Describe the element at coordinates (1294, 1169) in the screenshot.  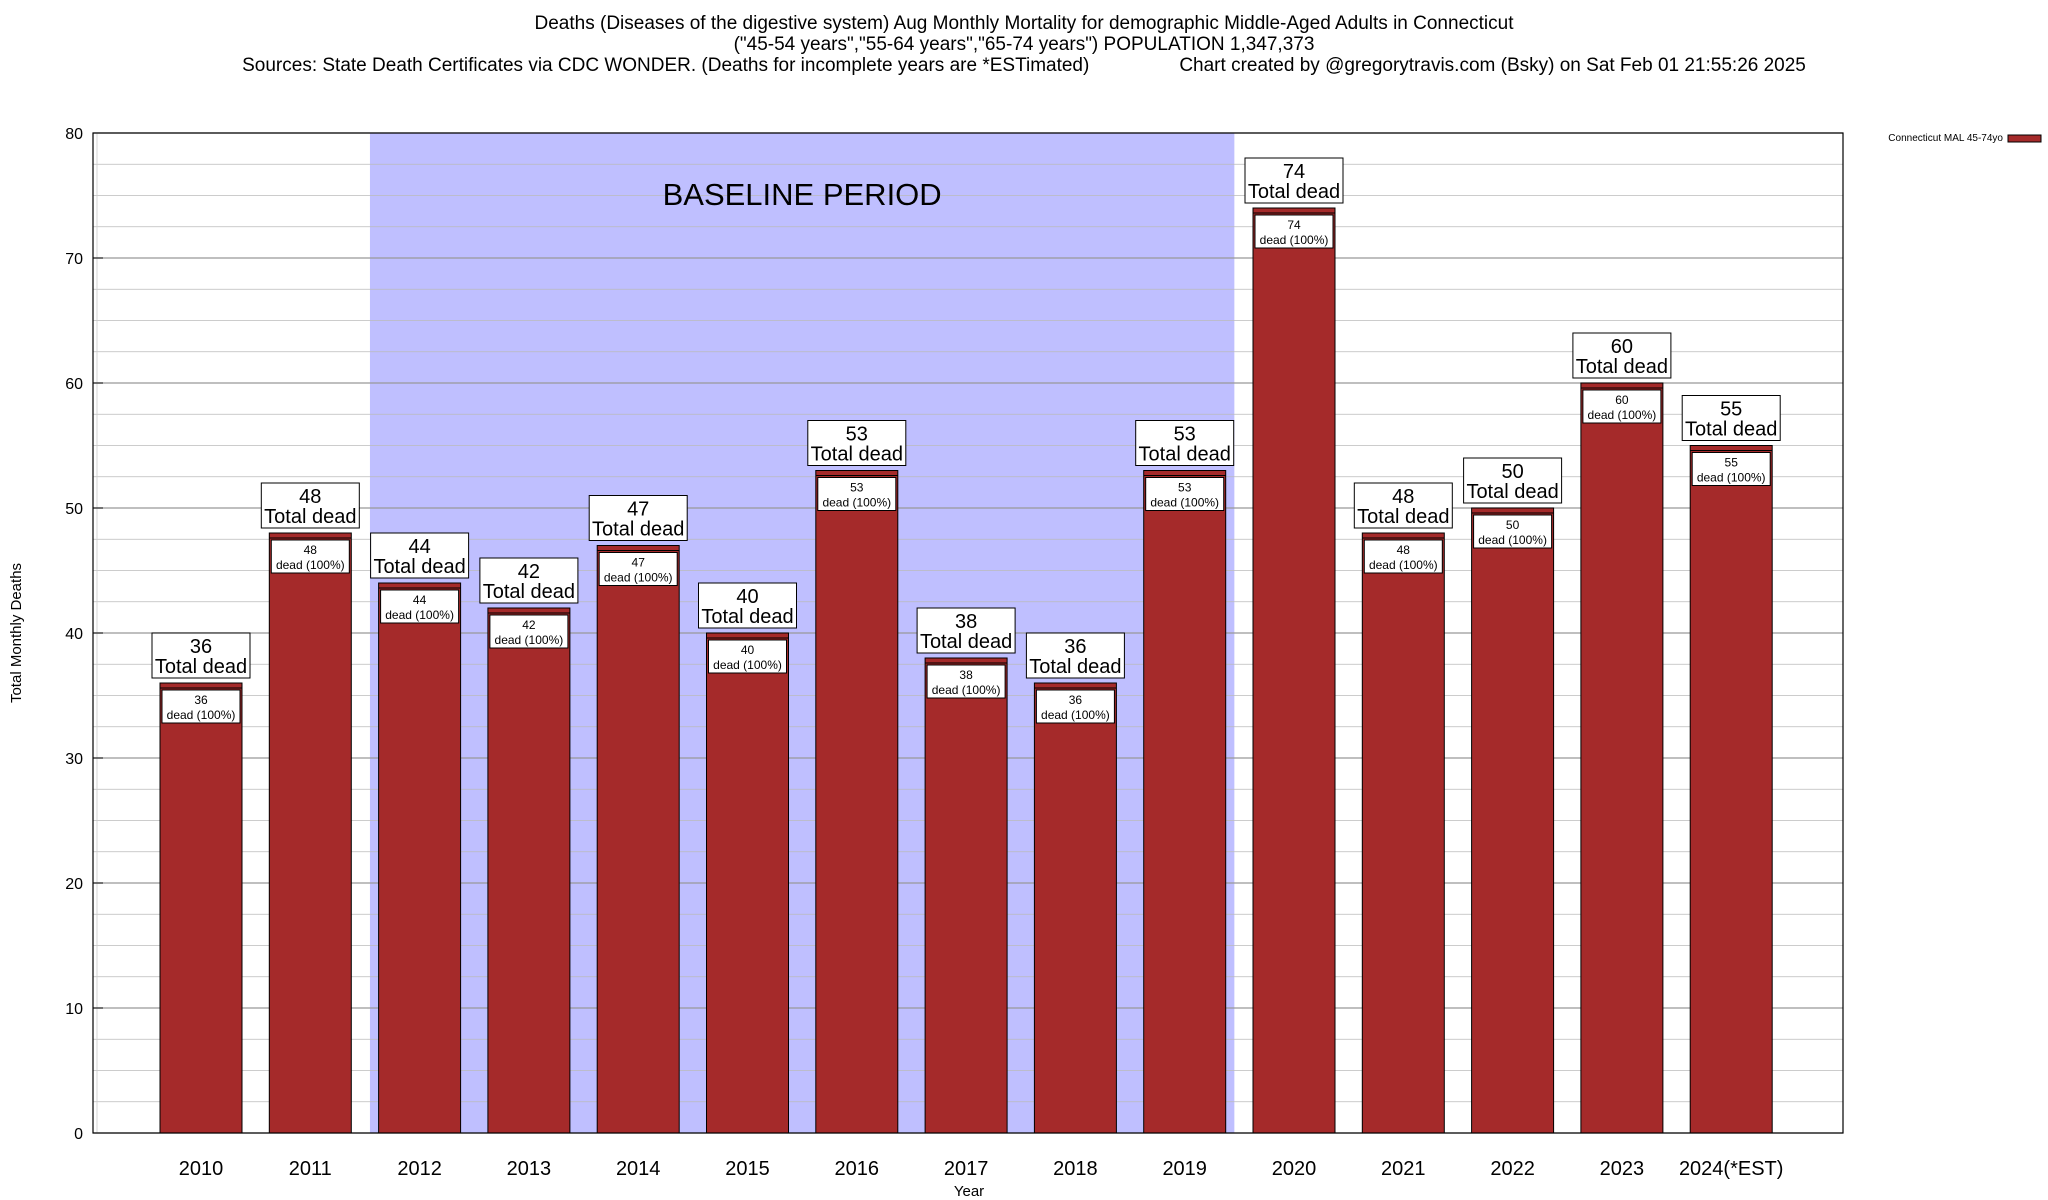
I see `x-tick-label: 2020` at that location.